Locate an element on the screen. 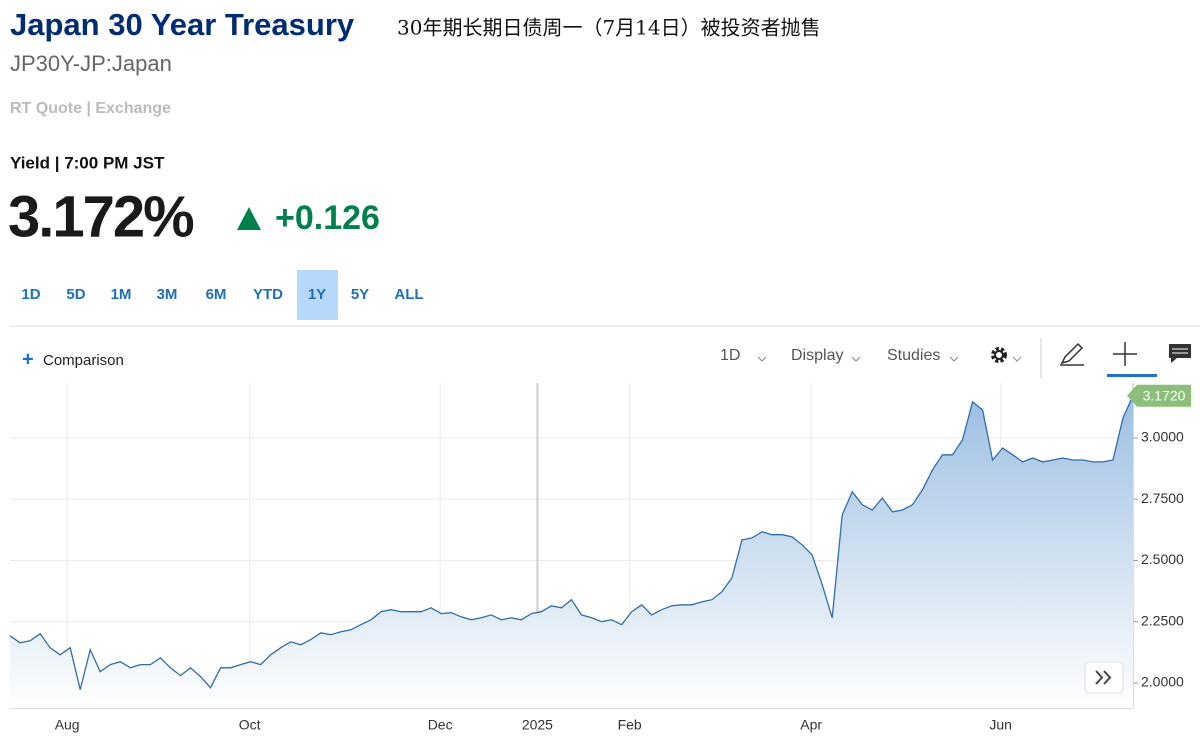  scroll-icon is located at coordinates (1103, 677).